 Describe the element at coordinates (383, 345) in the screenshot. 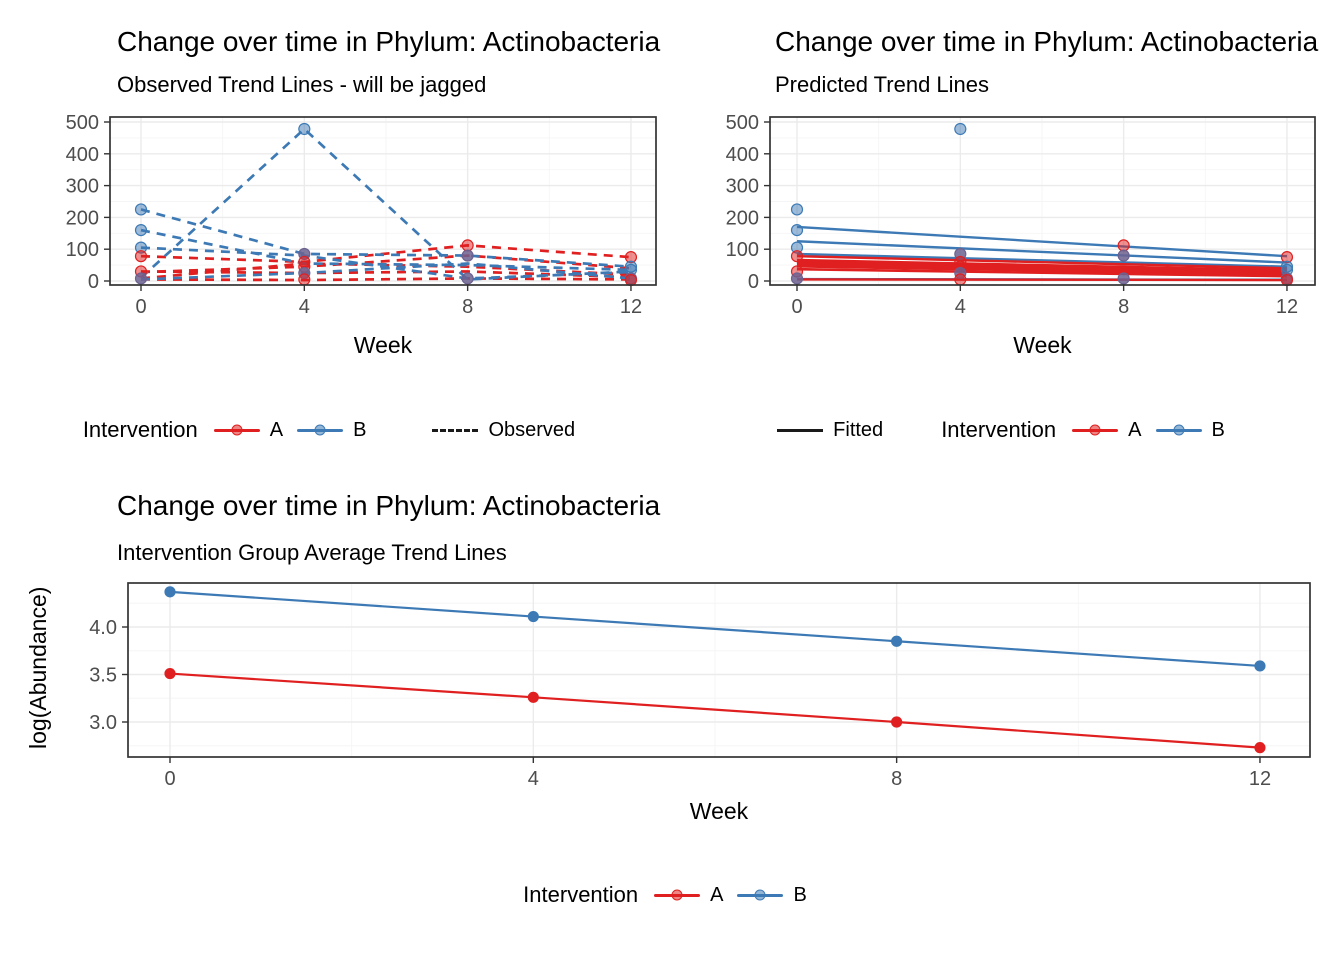

I see `observed-x-axis-title: Week` at that location.